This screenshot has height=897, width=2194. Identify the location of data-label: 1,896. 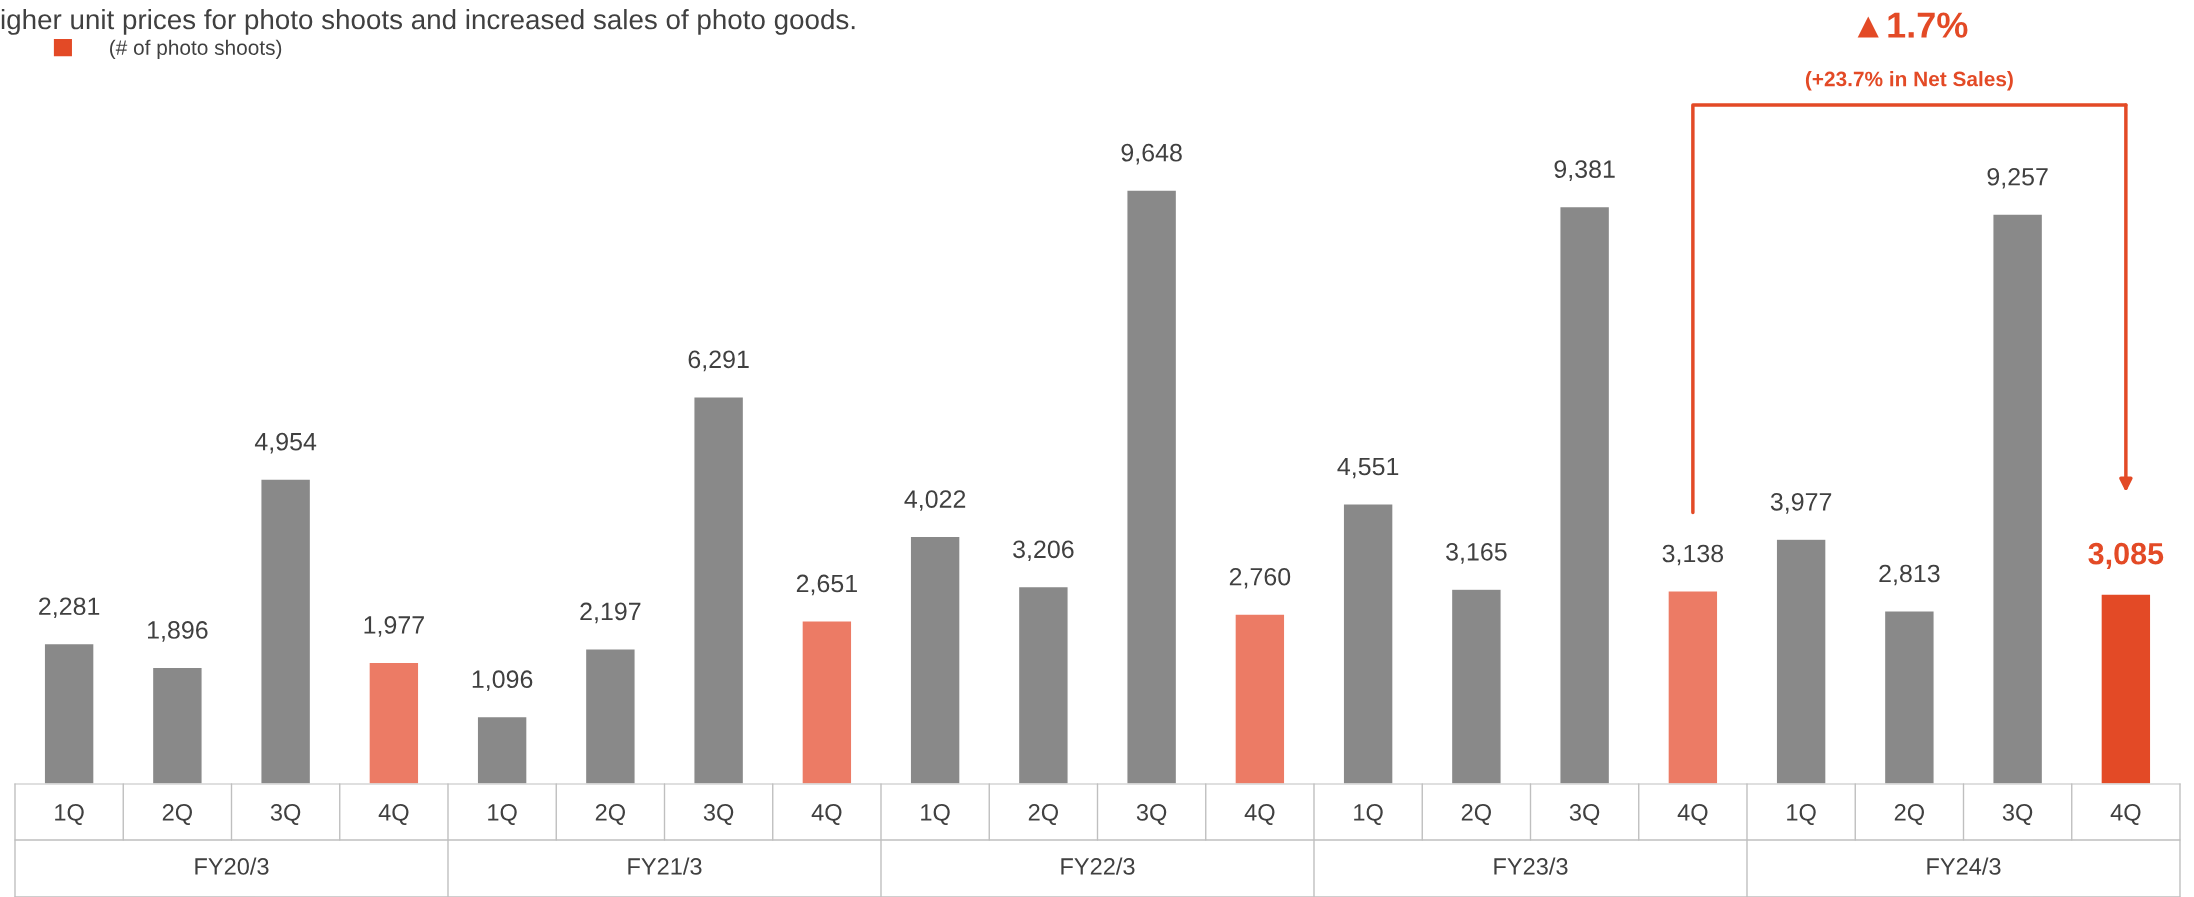
(178, 631).